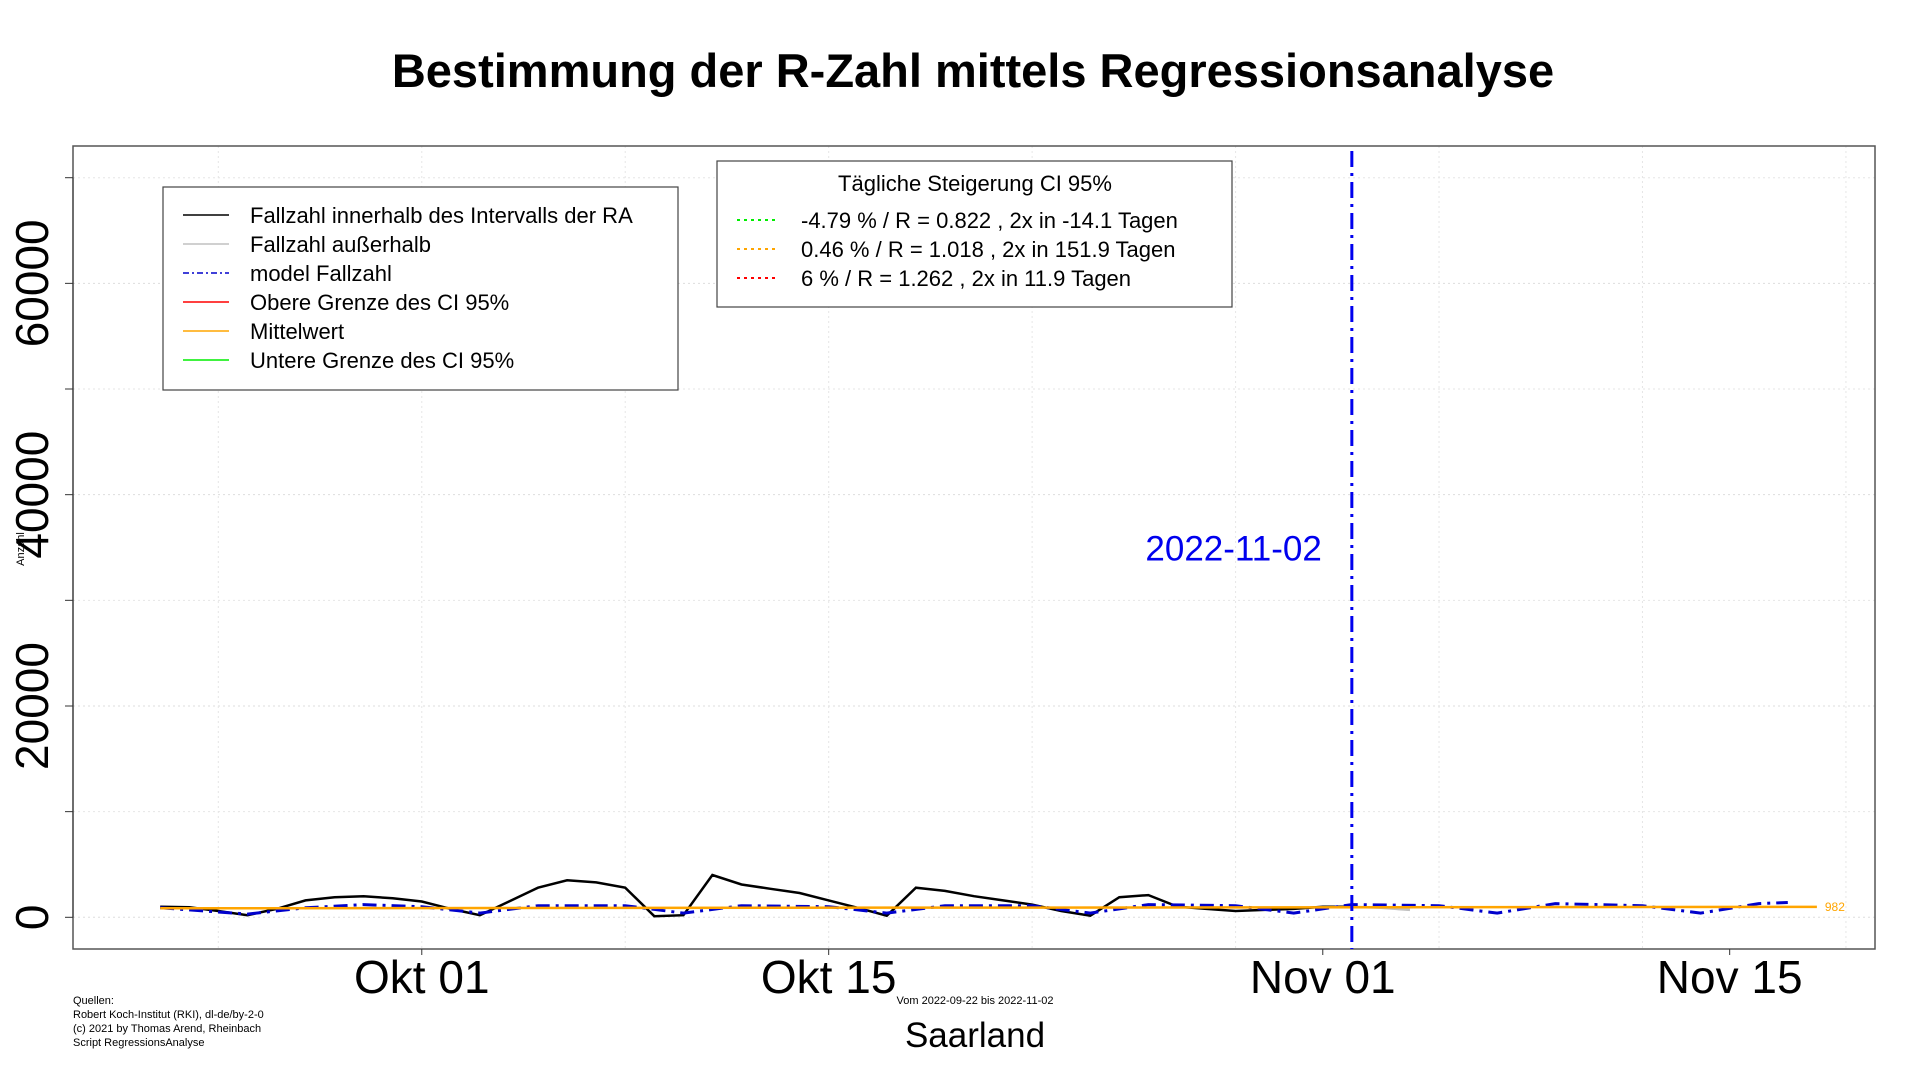 This screenshot has width=1920, height=1080. What do you see at coordinates (989, 220) in the screenshot?
I see `ci-legend-label-0: -4.79 % / R = 0.822 , 2x in -14.1 Tagen` at bounding box center [989, 220].